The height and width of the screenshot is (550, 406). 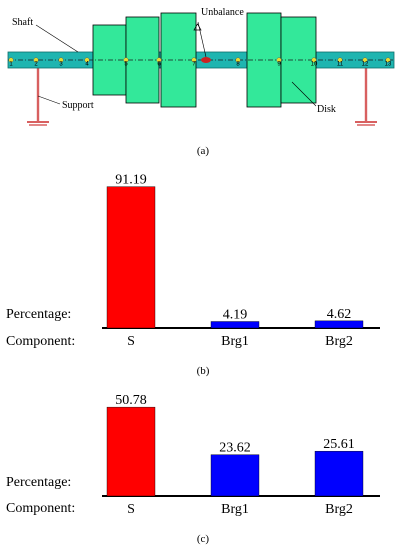 What do you see at coordinates (203, 151) in the screenshot?
I see `caption-a: (a)` at bounding box center [203, 151].